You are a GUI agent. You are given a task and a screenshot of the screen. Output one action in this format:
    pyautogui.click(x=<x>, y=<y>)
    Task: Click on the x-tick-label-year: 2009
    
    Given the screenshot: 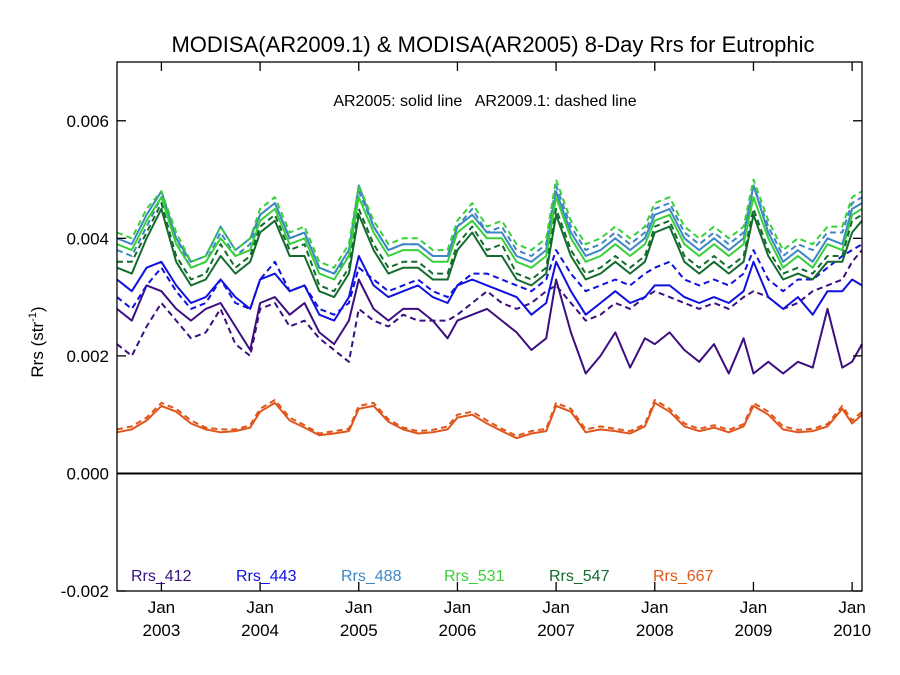 What is the action you would take?
    pyautogui.click(x=754, y=630)
    